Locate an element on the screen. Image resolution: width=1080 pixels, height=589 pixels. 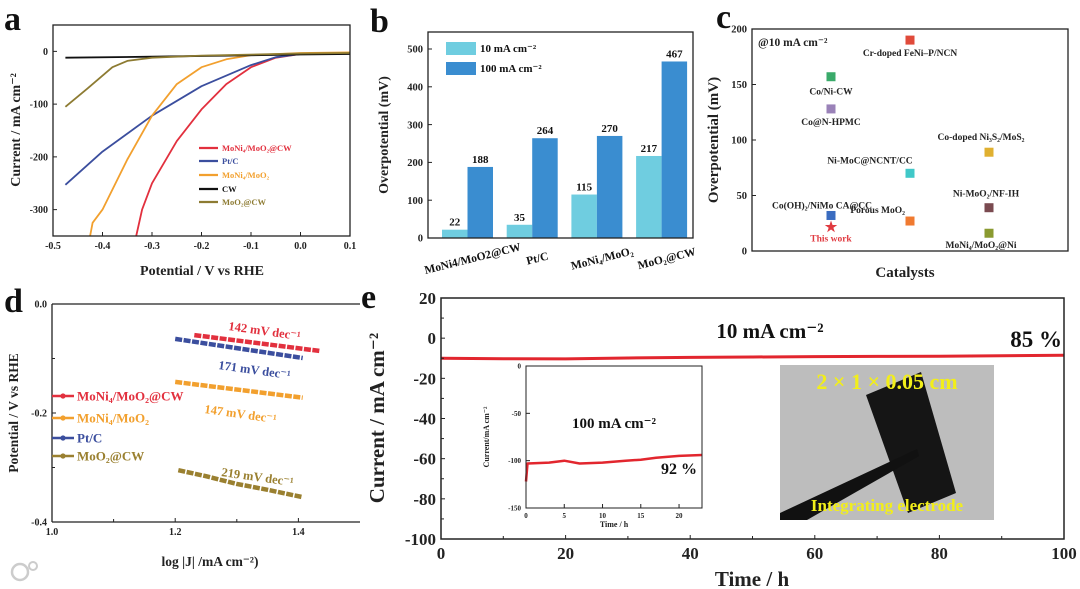
stability-curve is located at coordinates (752, 357).